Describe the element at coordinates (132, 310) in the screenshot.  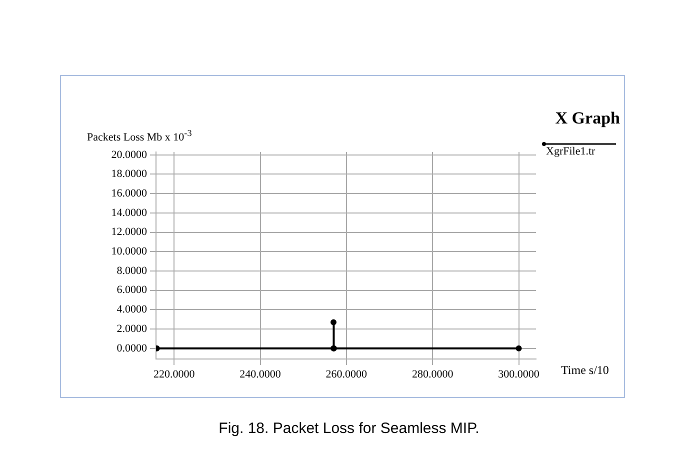
I see `y-tick-label: 4.0000` at that location.